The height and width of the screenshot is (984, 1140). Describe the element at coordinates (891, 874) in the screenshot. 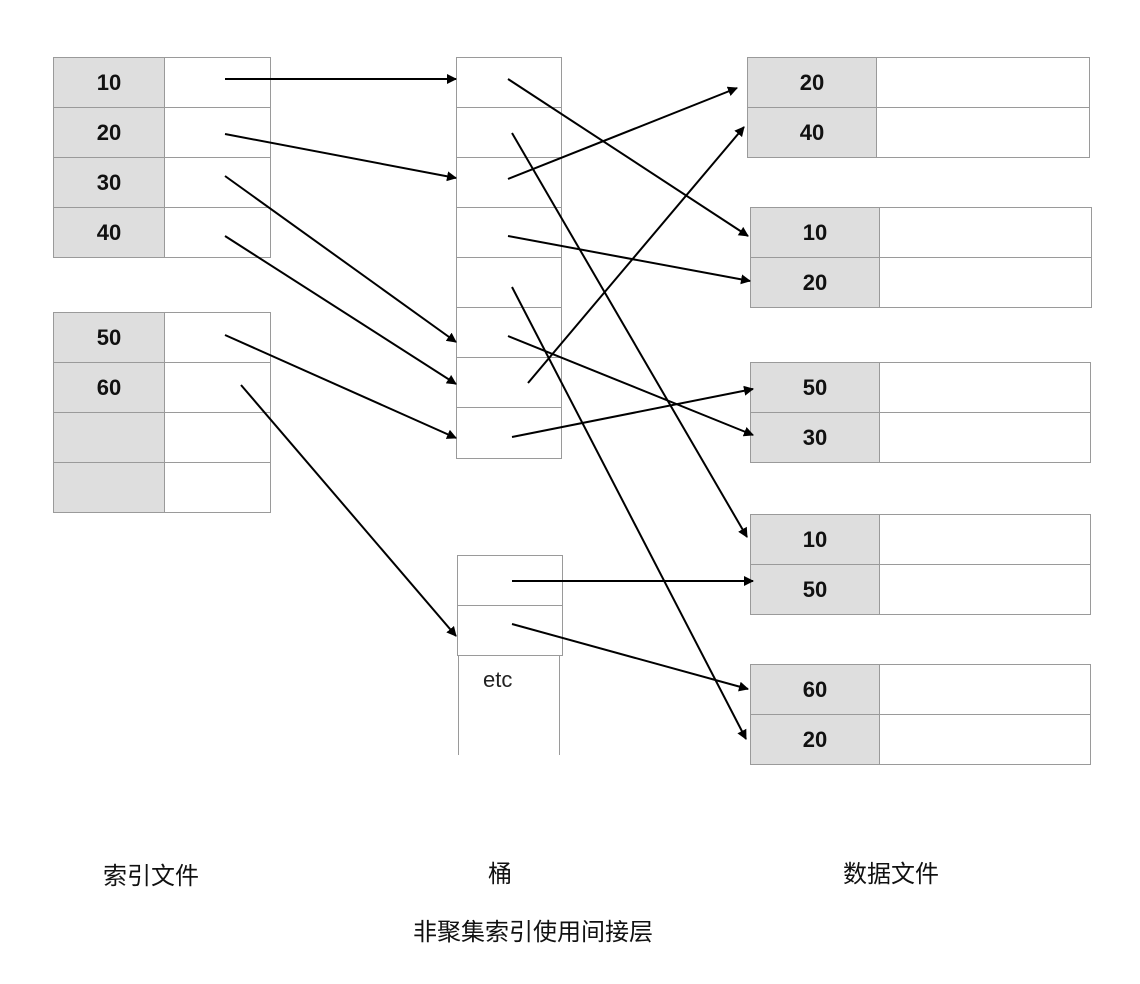

I see `data-file-label: 数据文件` at that location.